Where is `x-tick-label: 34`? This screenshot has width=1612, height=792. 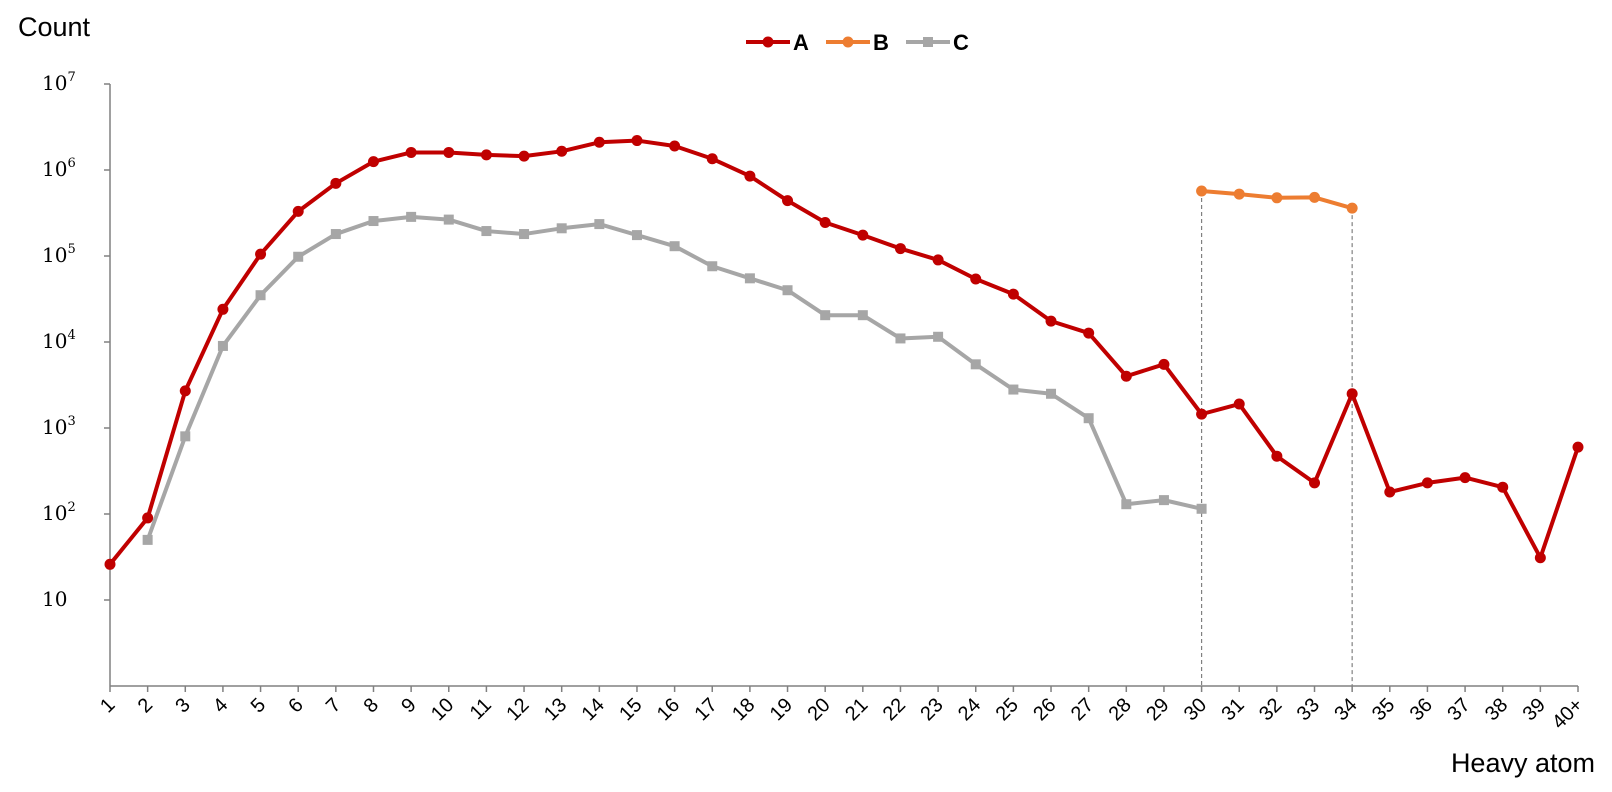
x-tick-label: 34 is located at coordinates (1345, 709).